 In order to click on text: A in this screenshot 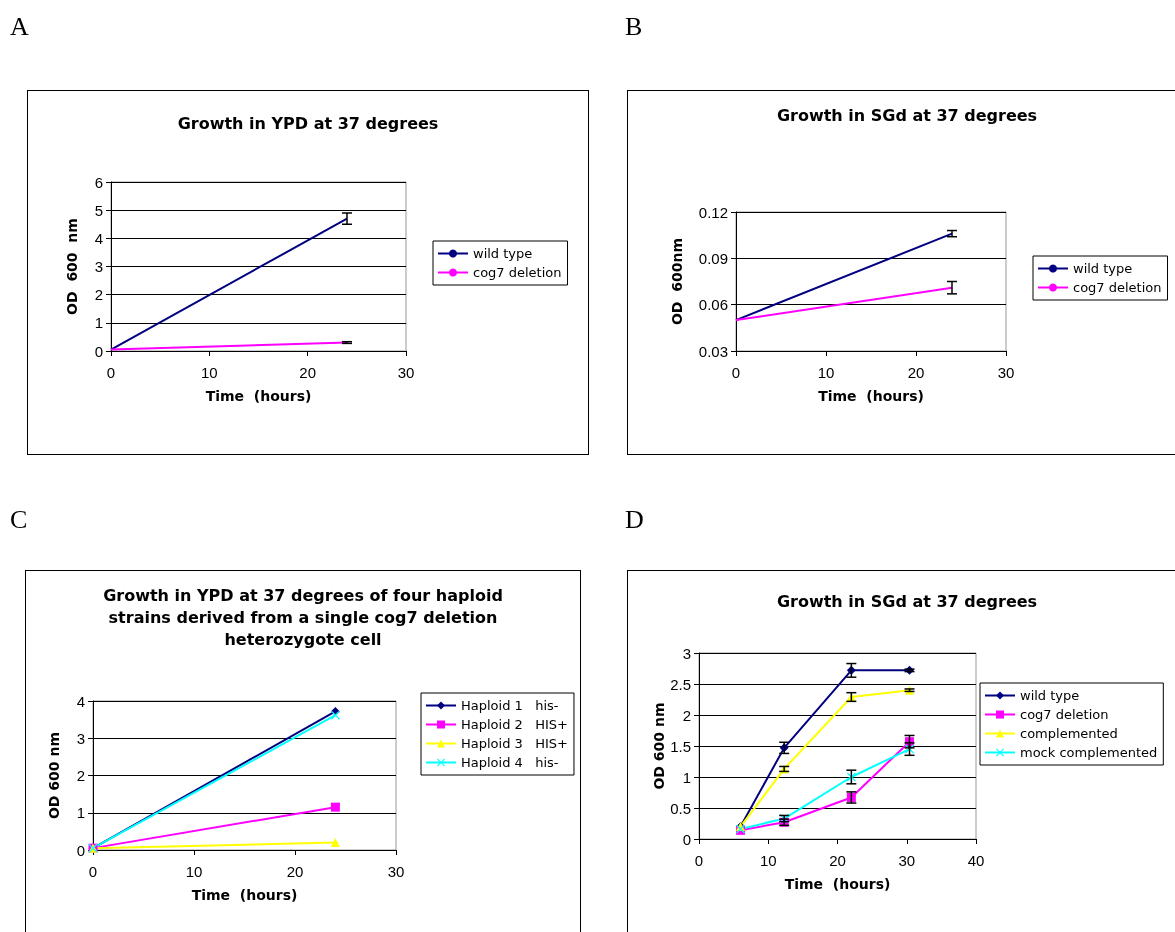, I will do `click(19, 27)`.